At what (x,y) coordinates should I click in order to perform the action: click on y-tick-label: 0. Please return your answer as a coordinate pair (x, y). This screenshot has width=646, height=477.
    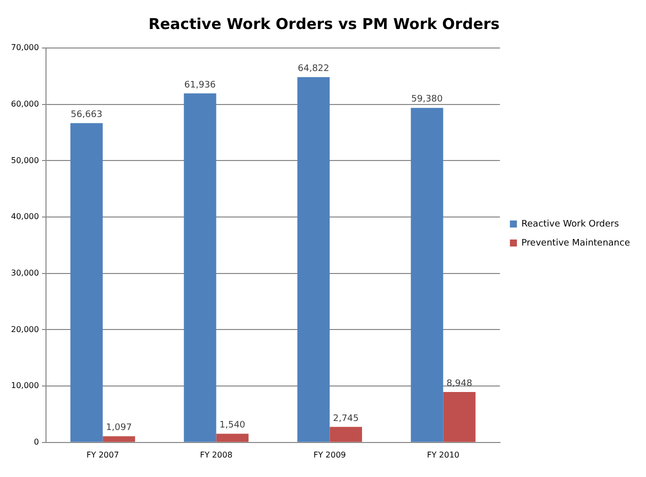
    Looking at the image, I should click on (36, 441).